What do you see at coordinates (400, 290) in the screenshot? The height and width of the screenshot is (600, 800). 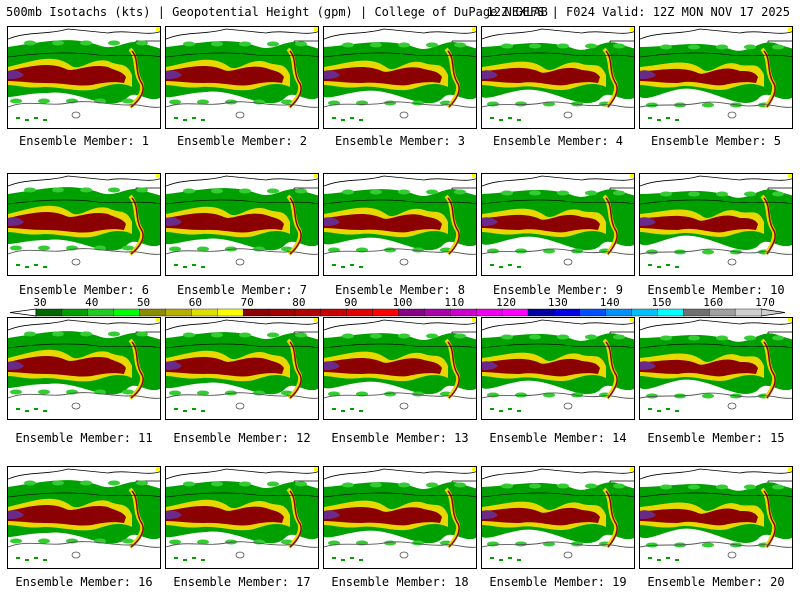 I see `ensemble-member-label: Ensemble Member: 8` at bounding box center [400, 290].